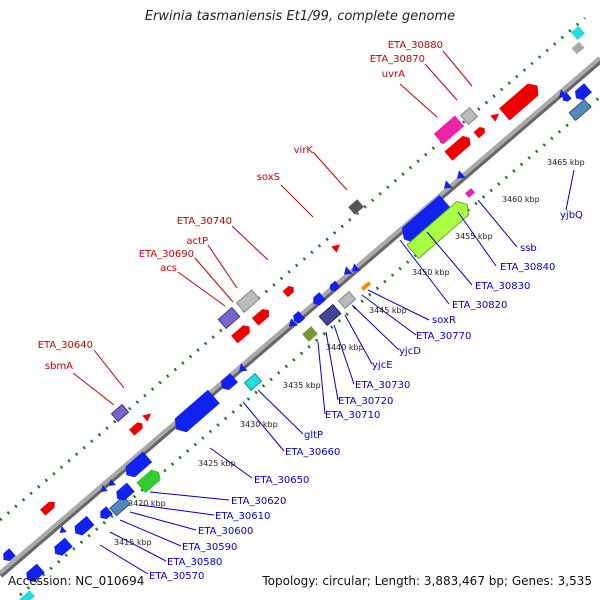 The width and height of the screenshot is (600, 600). Describe the element at coordinates (204, 221) in the screenshot. I see `gene-label: ETA_30740` at that location.